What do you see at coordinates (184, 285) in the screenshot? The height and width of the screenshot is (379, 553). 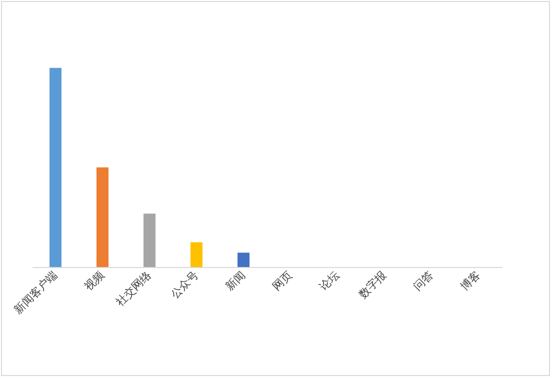 I see `x-tick-label: 公众号` at bounding box center [184, 285].